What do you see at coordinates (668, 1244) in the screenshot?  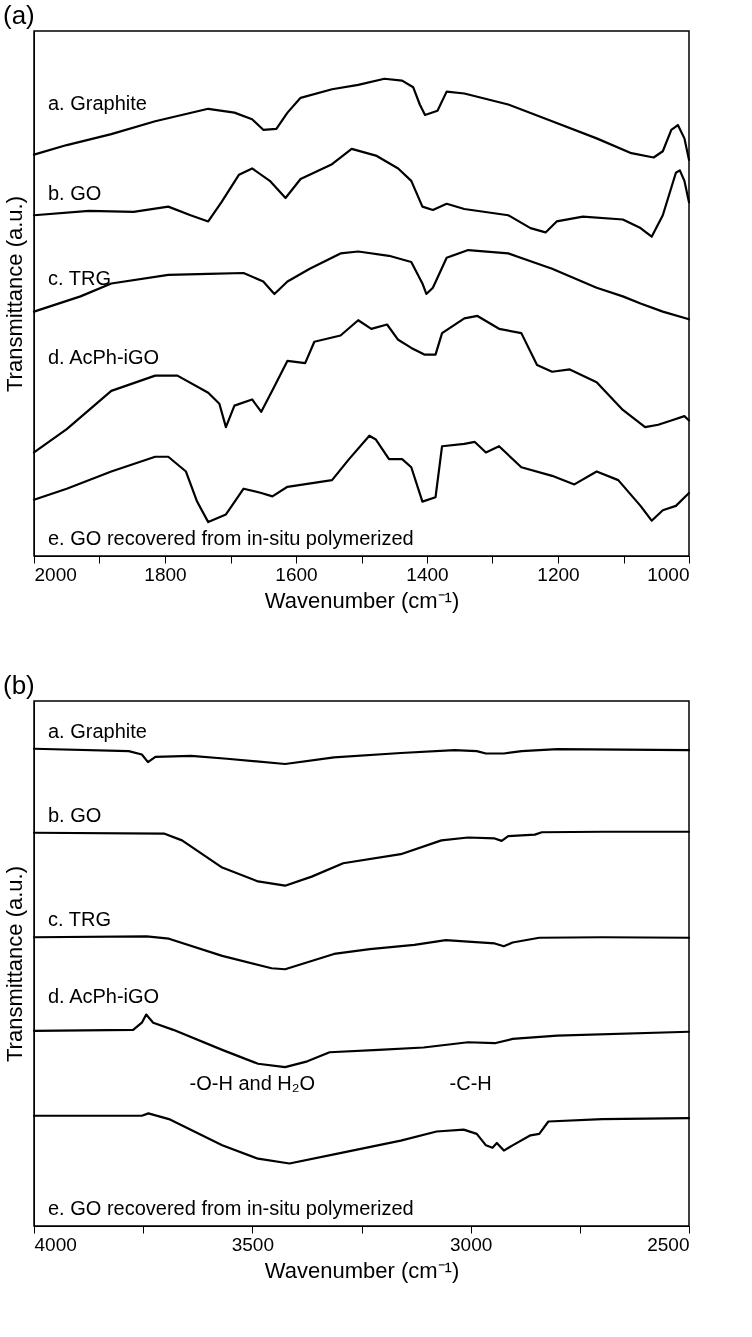 I see `x-tick-label: 2500` at bounding box center [668, 1244].